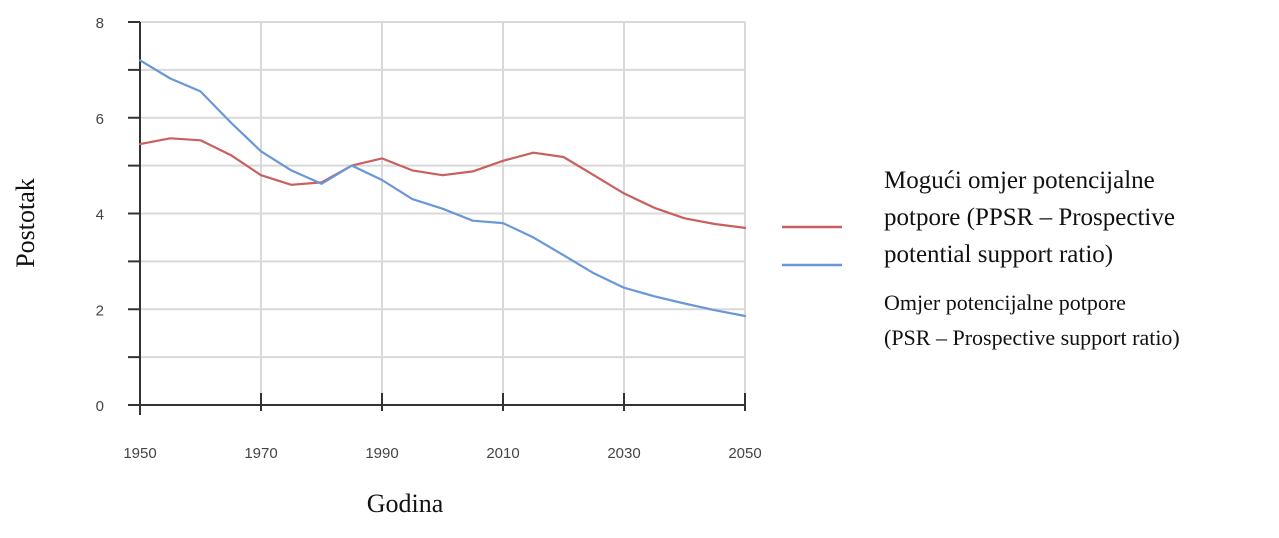 The height and width of the screenshot is (538, 1279). What do you see at coordinates (100, 23) in the screenshot?
I see `y-tick-label: 8` at bounding box center [100, 23].